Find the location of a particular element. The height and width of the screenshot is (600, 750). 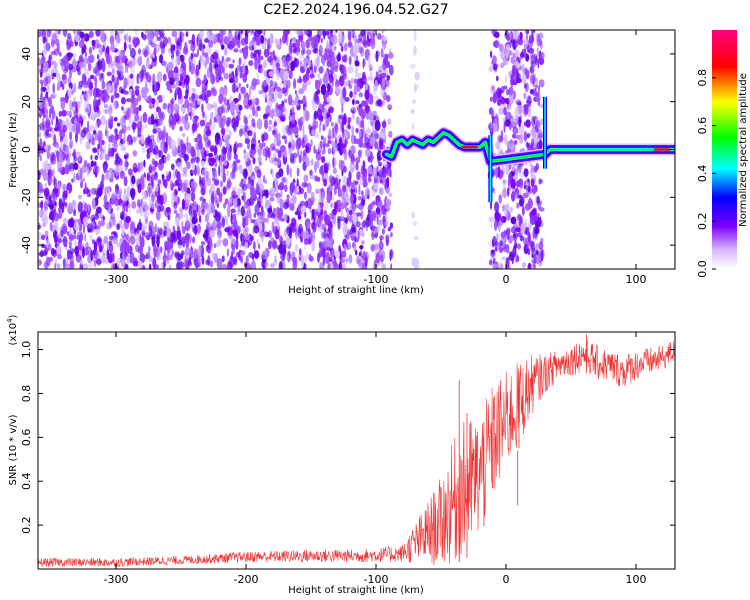

colorbar-ticks: 0.00.20.40.60.8 is located at coordinates (706, 173).